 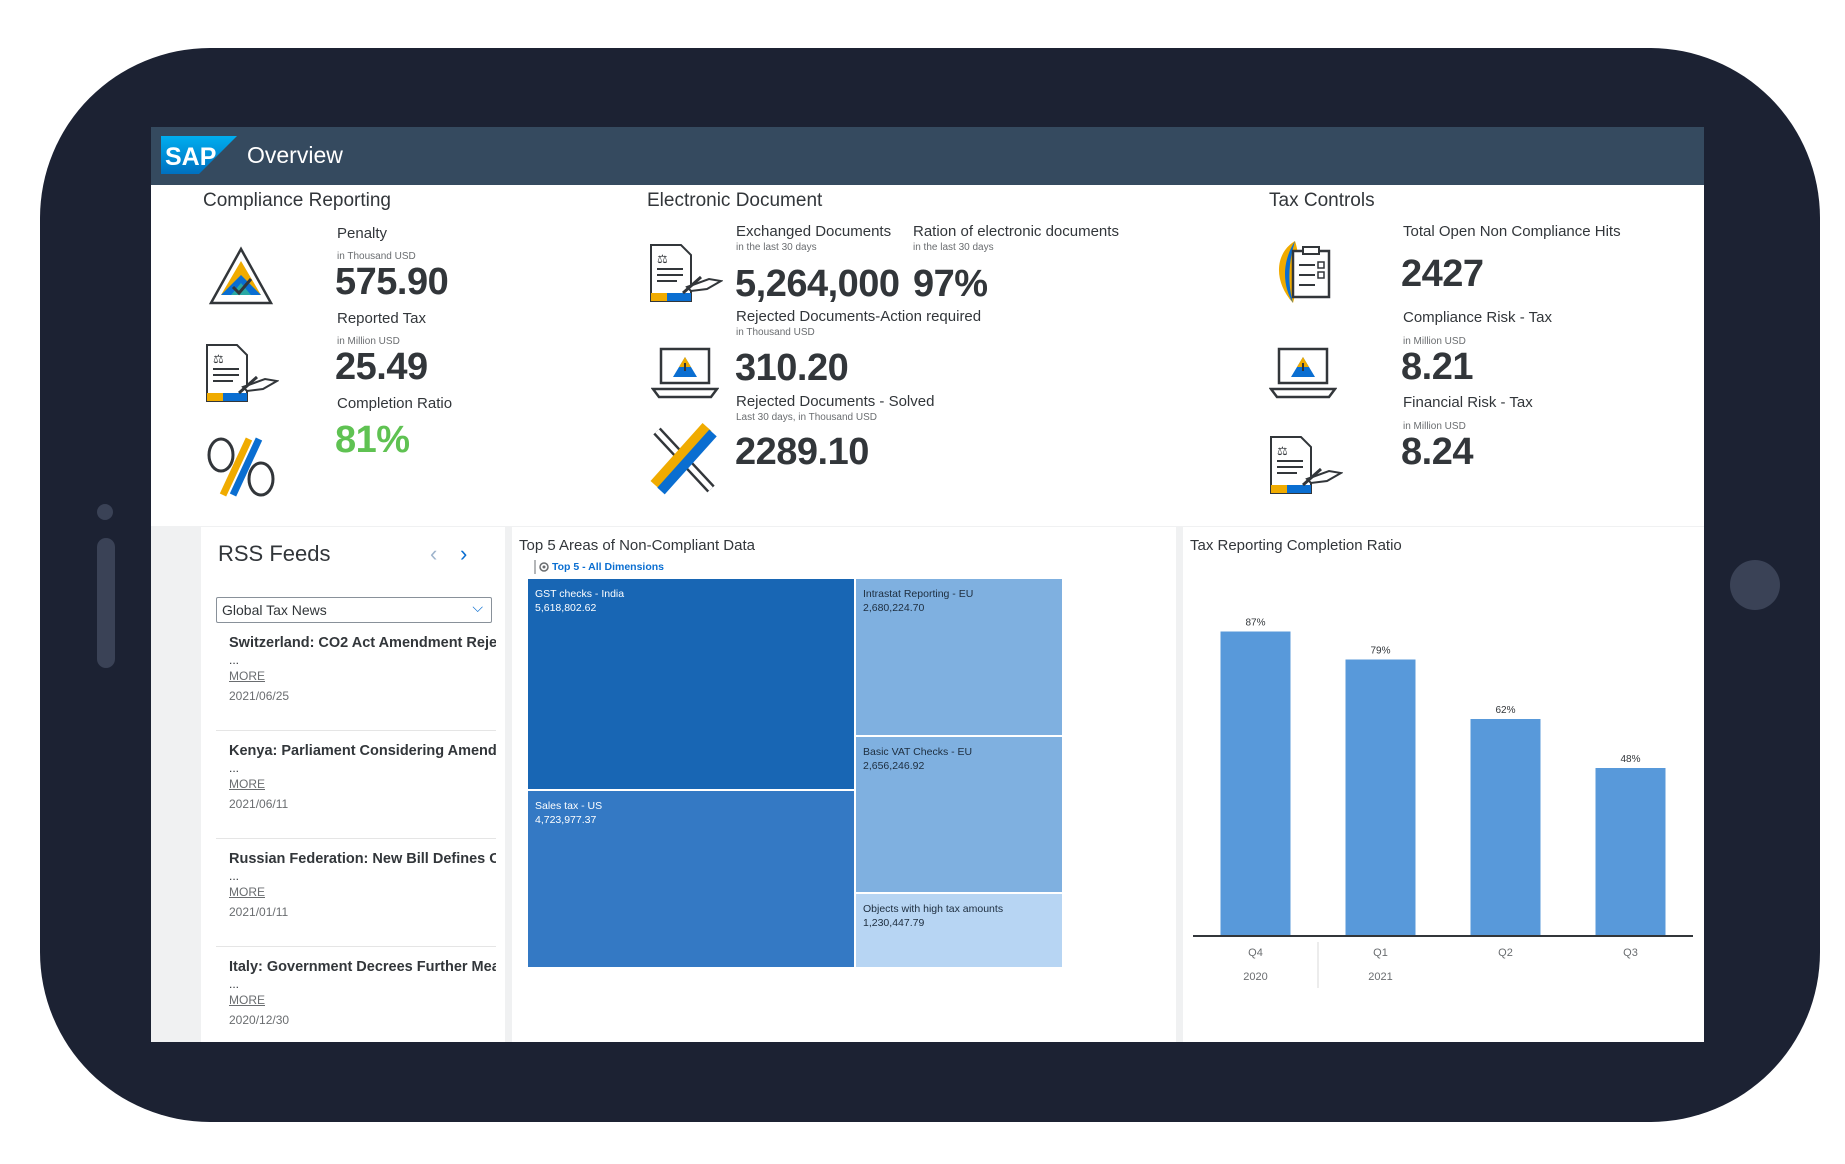 I want to click on ratio-edocs-label: Ration of electronic documents, so click(x=1016, y=231).